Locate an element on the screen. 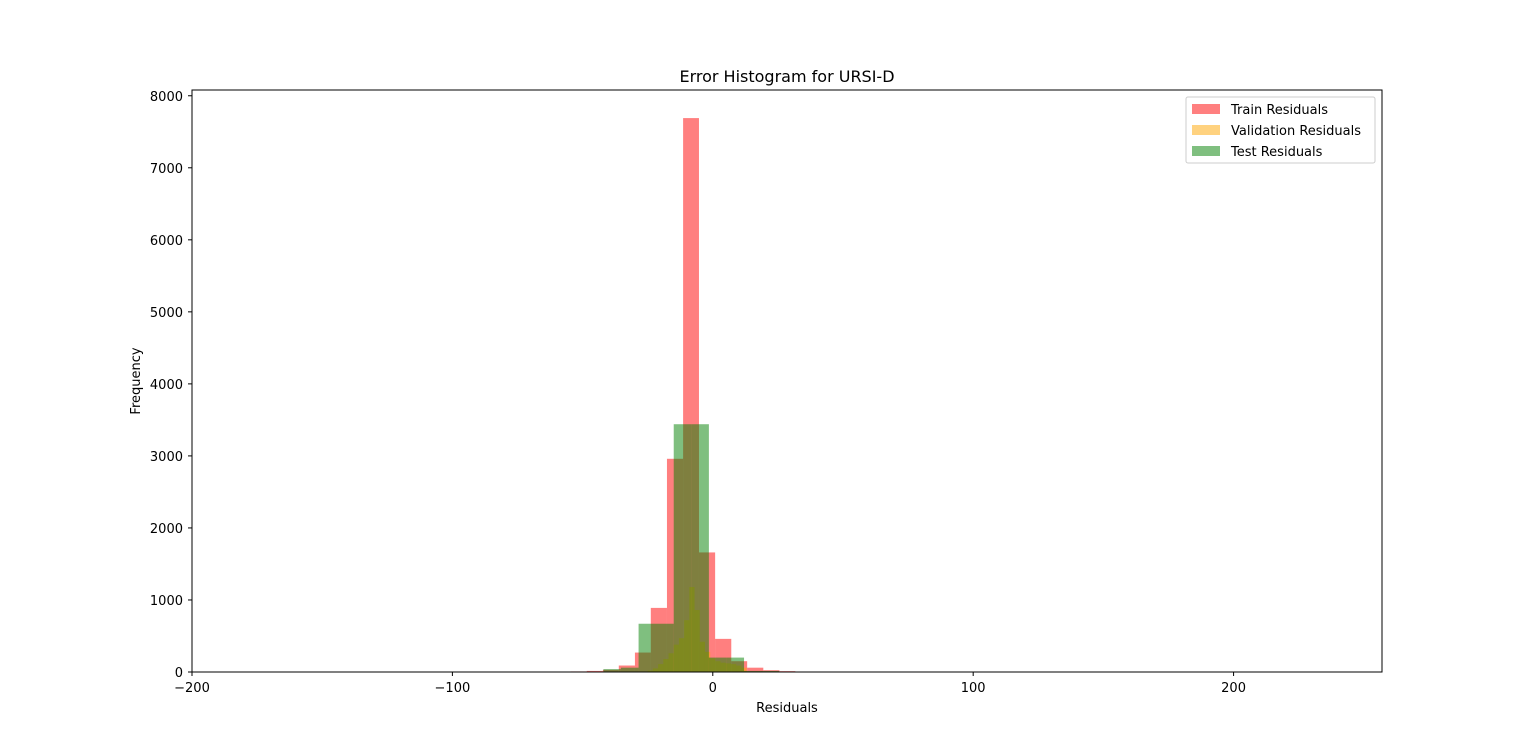 The width and height of the screenshot is (1536, 754). x-tick-label: 0 is located at coordinates (713, 688).